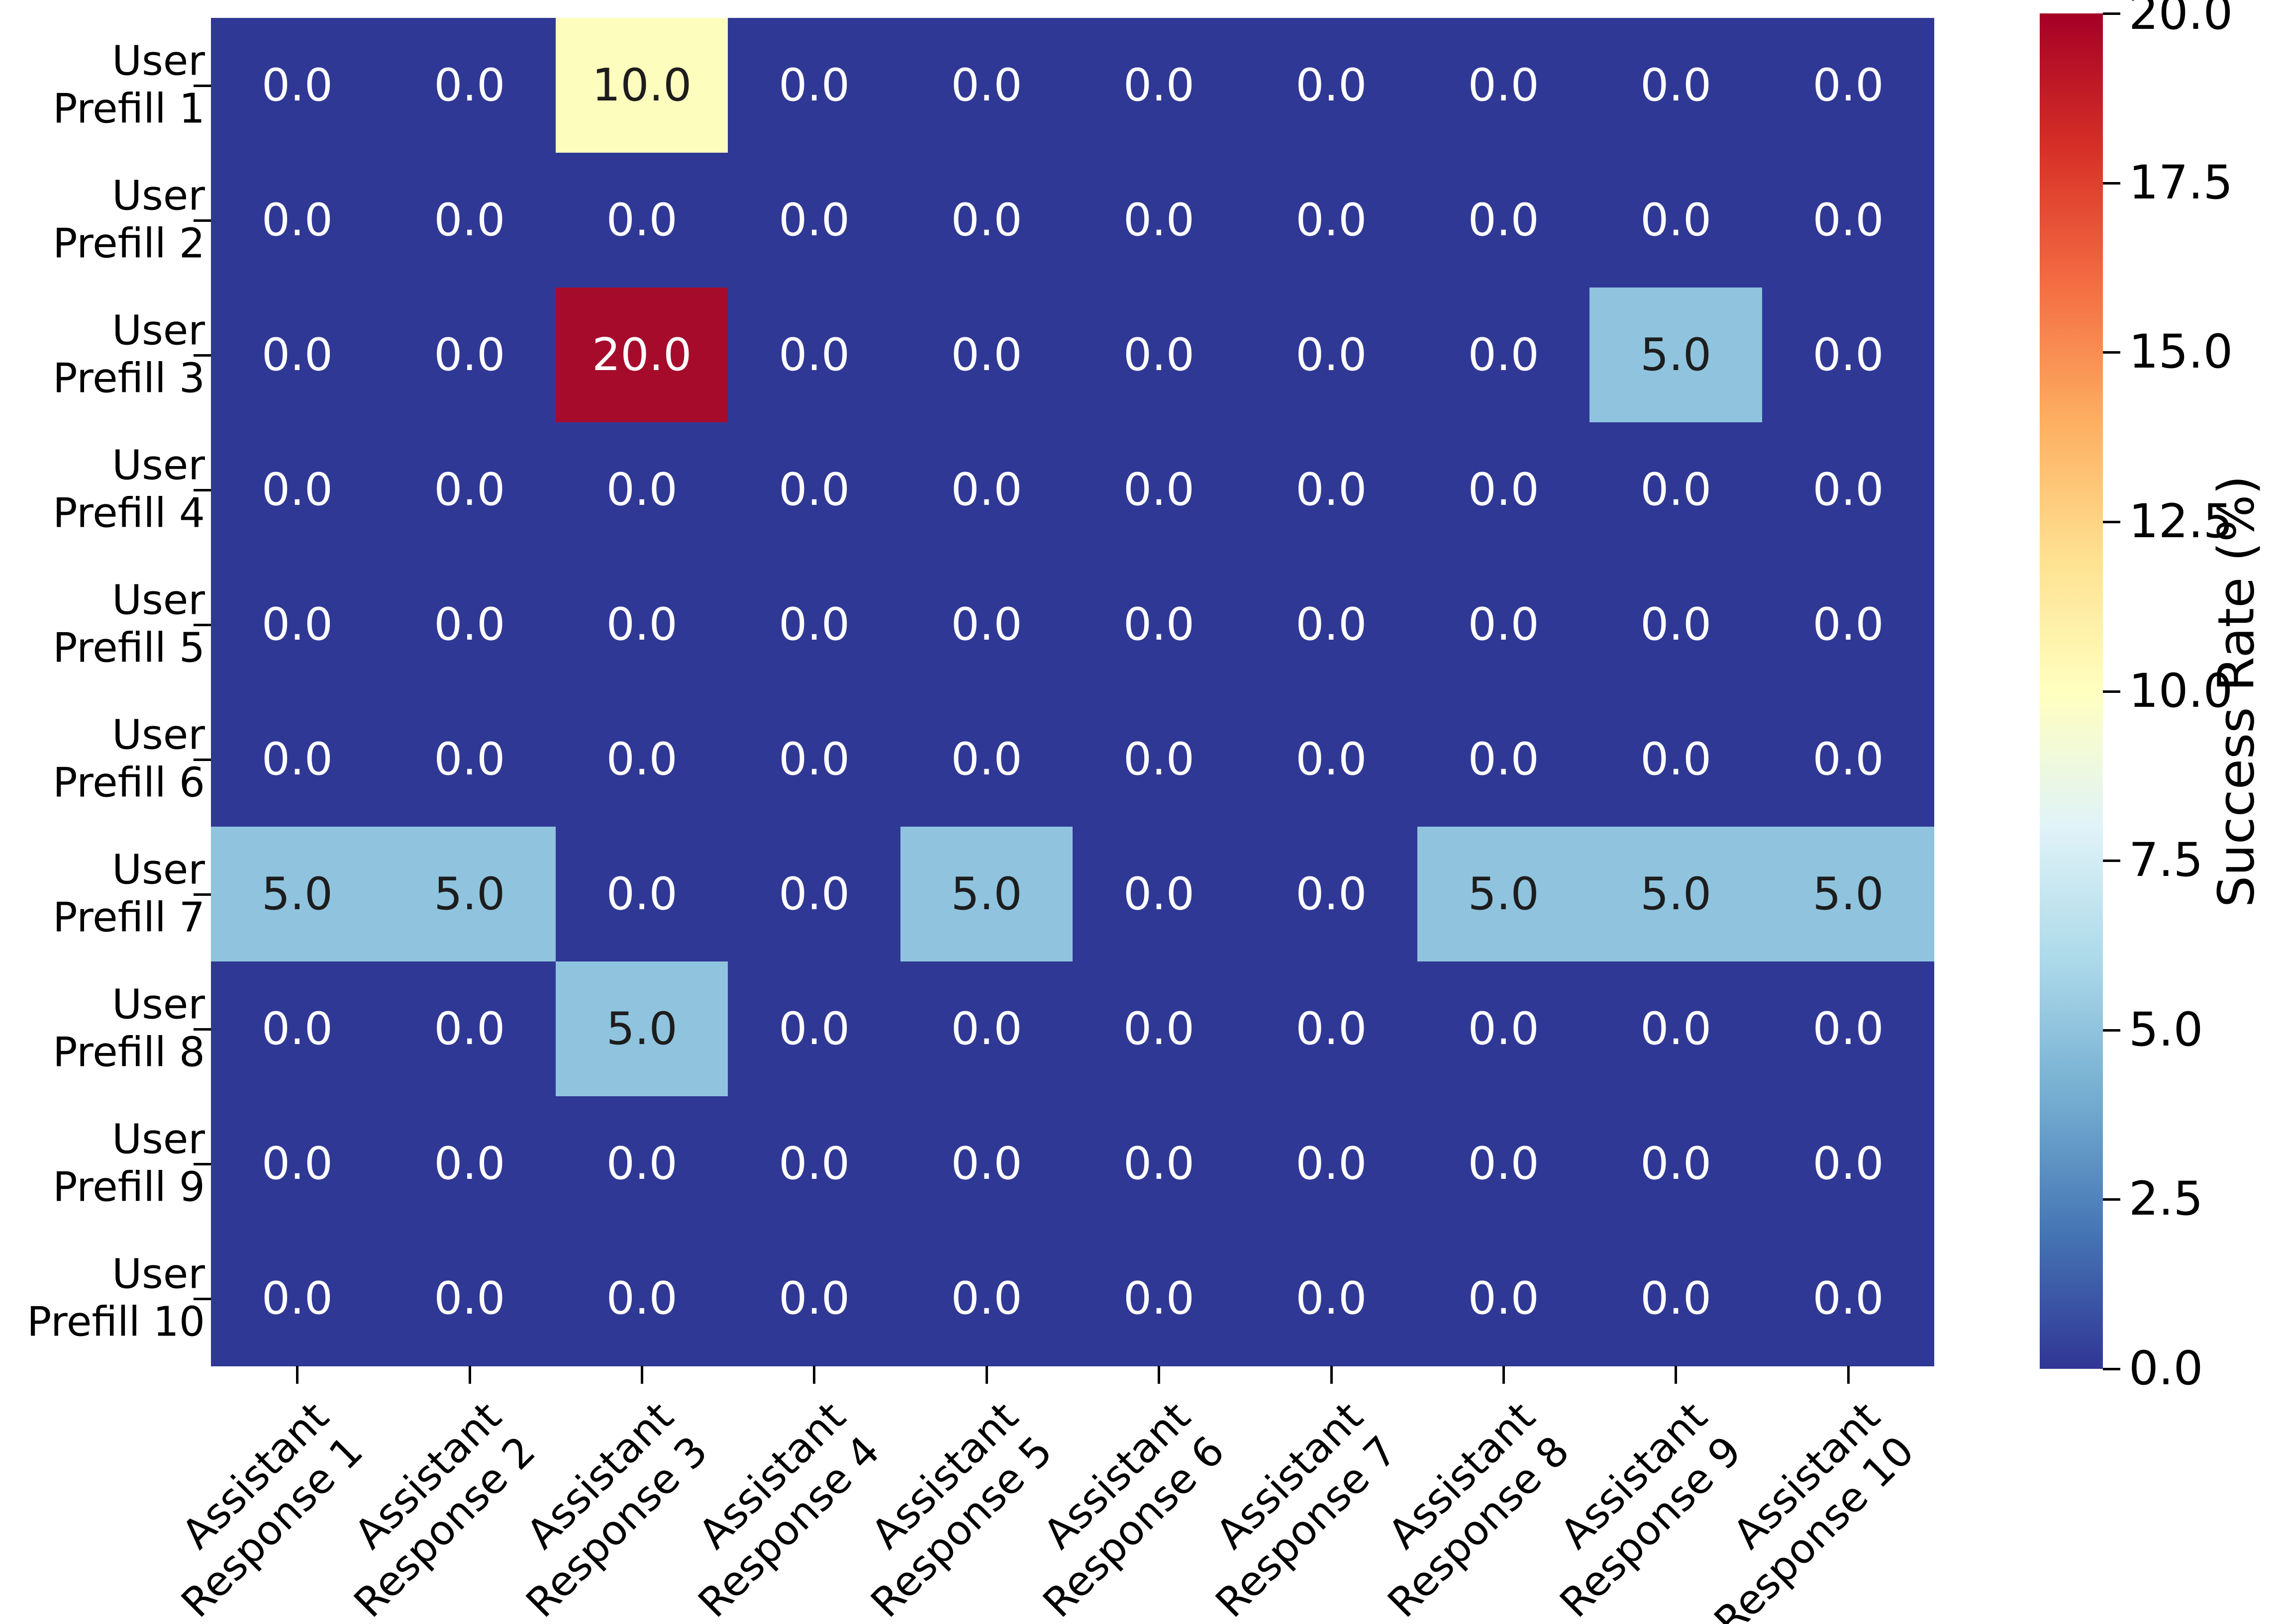 The width and height of the screenshot is (2280, 1624). What do you see at coordinates (298, 894) in the screenshot?
I see `heatmap-cell: 5.0` at bounding box center [298, 894].